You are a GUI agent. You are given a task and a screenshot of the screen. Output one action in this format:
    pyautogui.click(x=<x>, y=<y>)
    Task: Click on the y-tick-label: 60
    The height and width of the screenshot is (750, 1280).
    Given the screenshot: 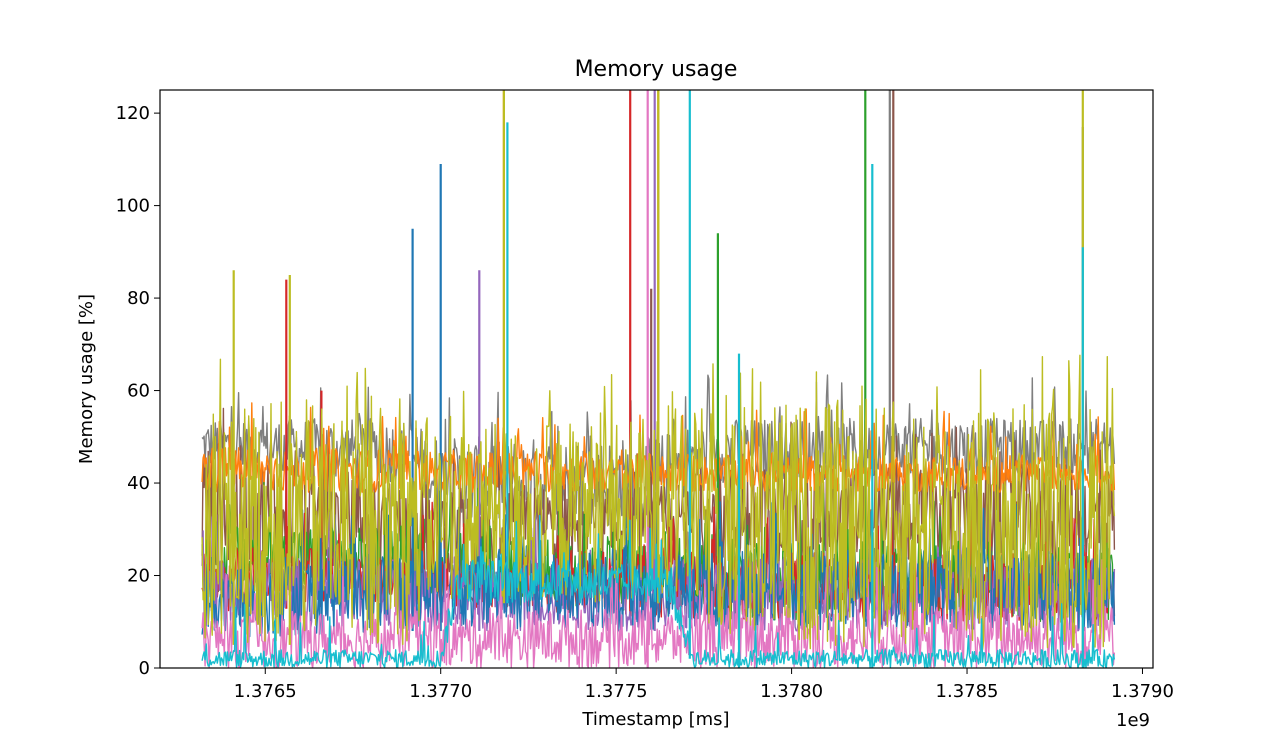 What is the action you would take?
    pyautogui.click(x=138, y=391)
    